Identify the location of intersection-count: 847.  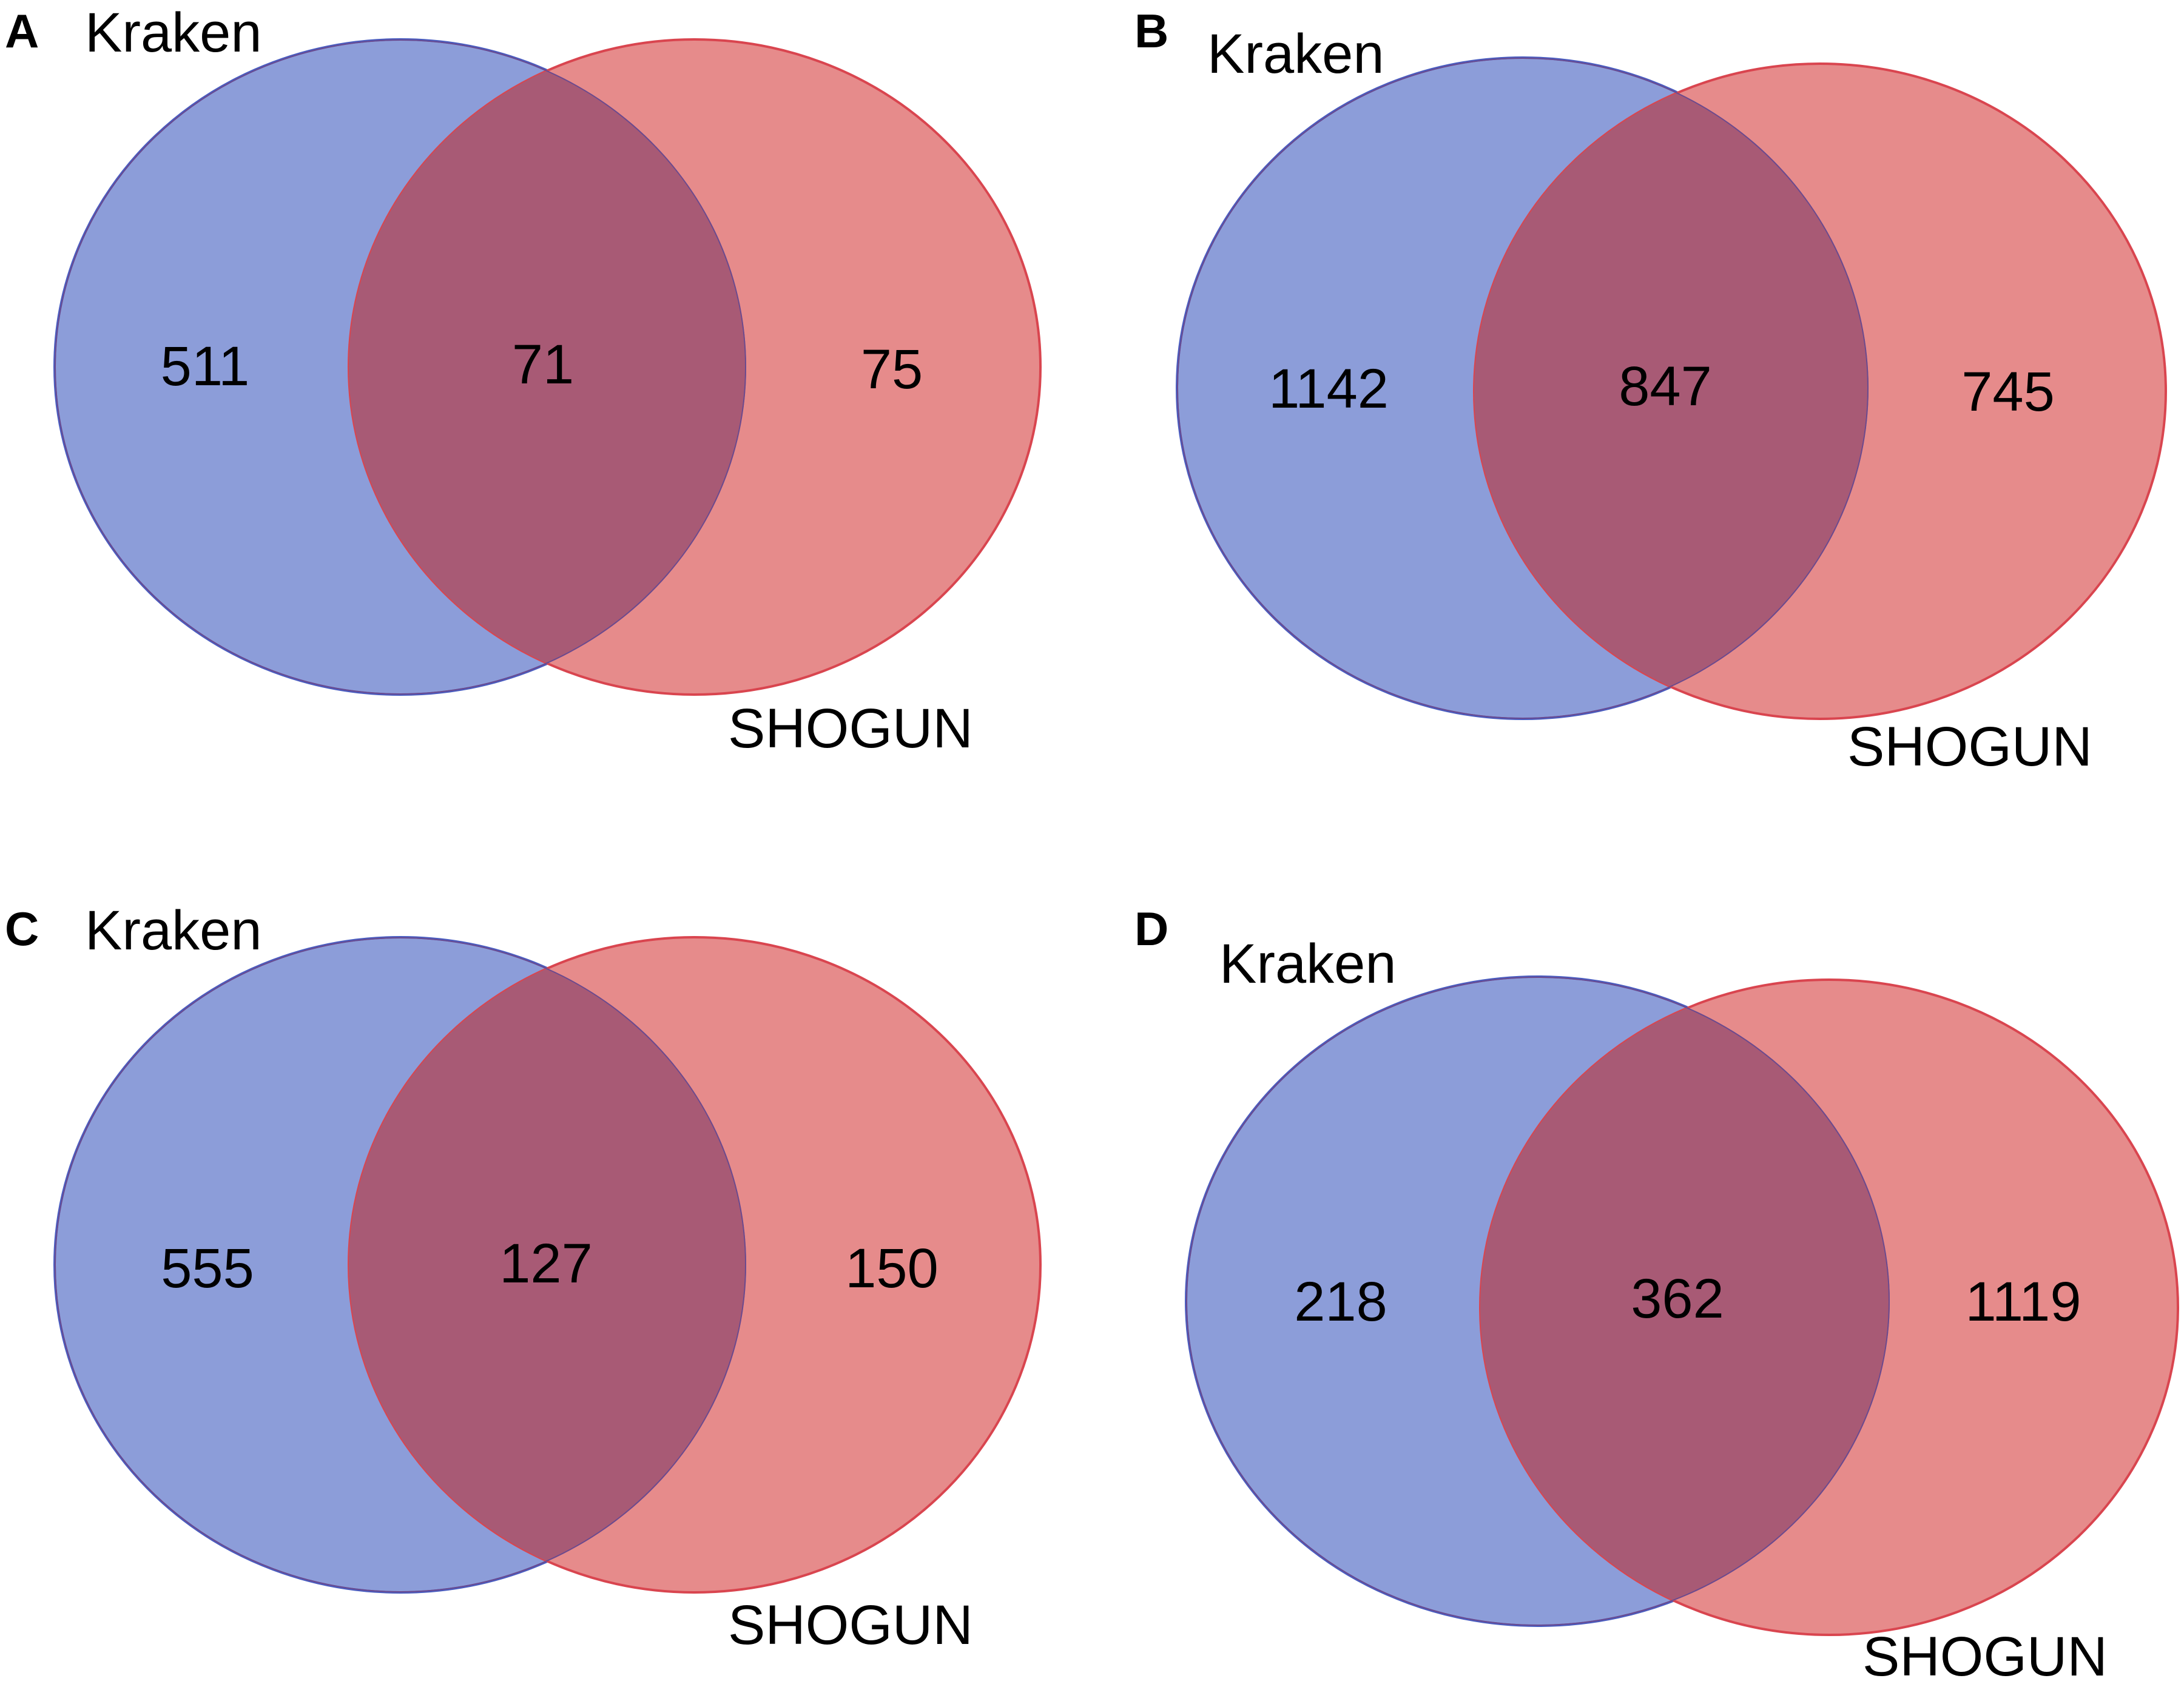
(1665, 386).